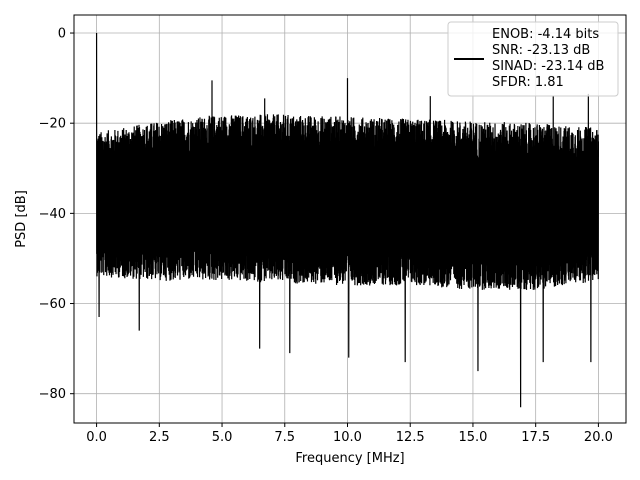 This screenshot has height=480, width=640. Describe the element at coordinates (96, 437) in the screenshot. I see `x-tick-label: 0.0` at that location.